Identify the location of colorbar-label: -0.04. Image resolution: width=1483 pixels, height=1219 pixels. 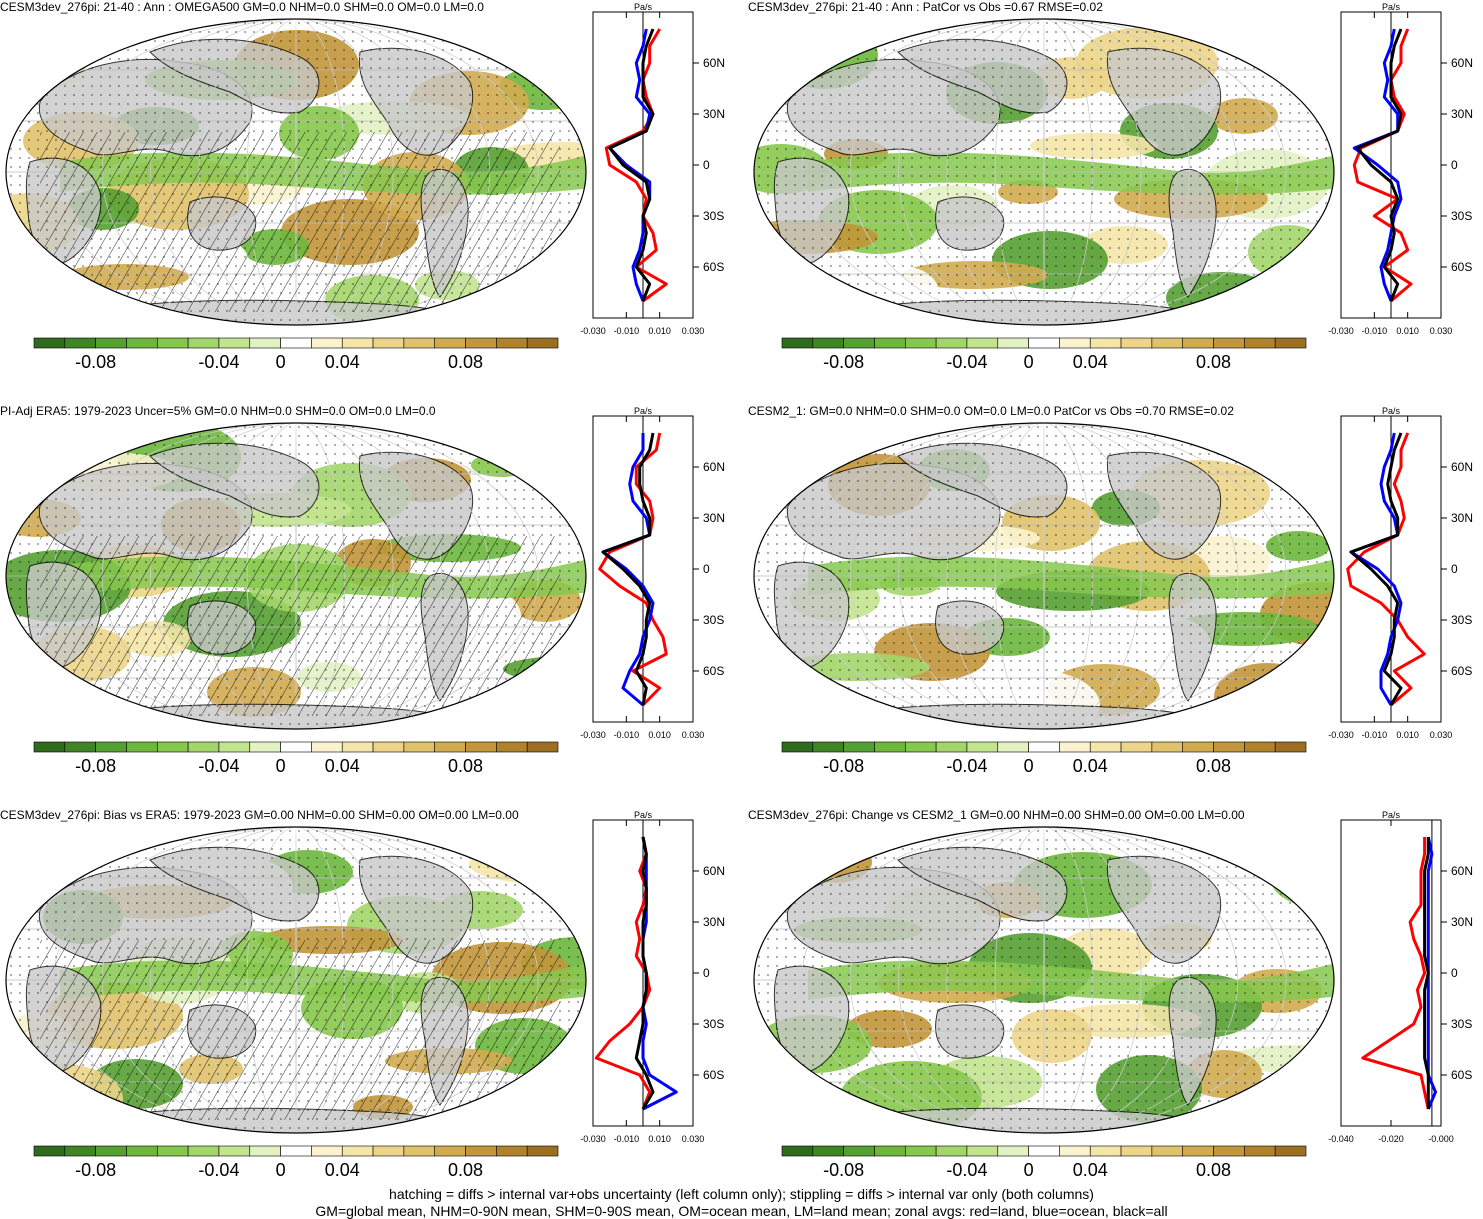
(966, 1170).